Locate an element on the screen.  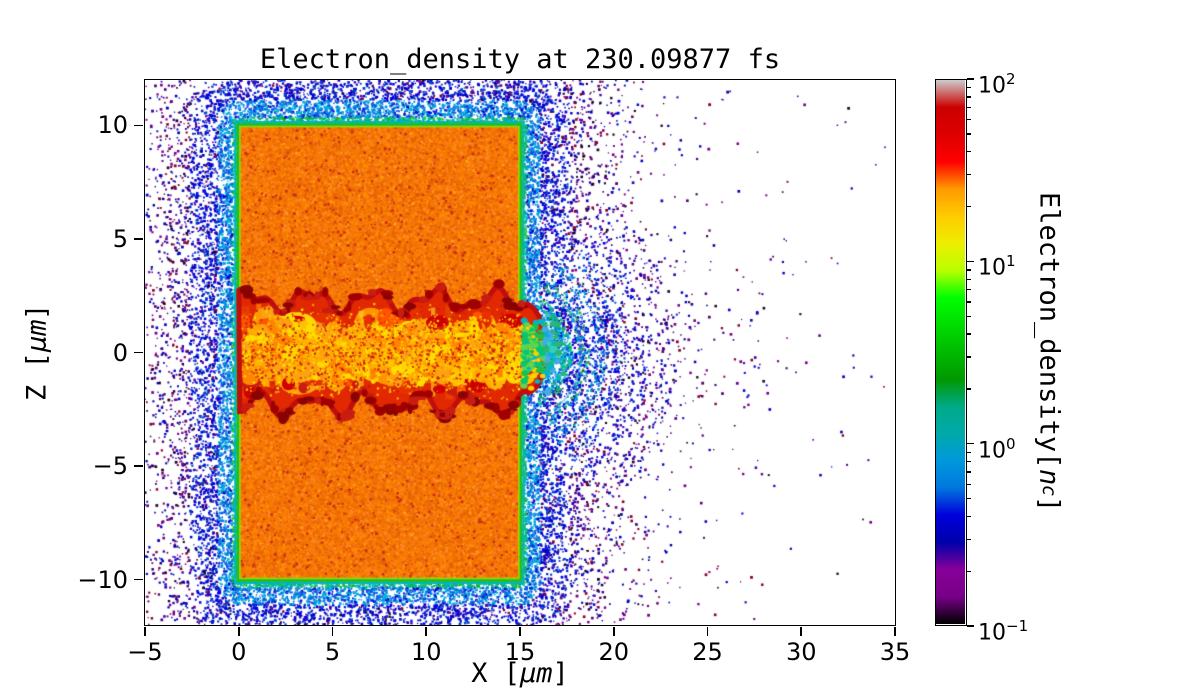
x-axis-label-text: X [ is located at coordinates (495, 673).